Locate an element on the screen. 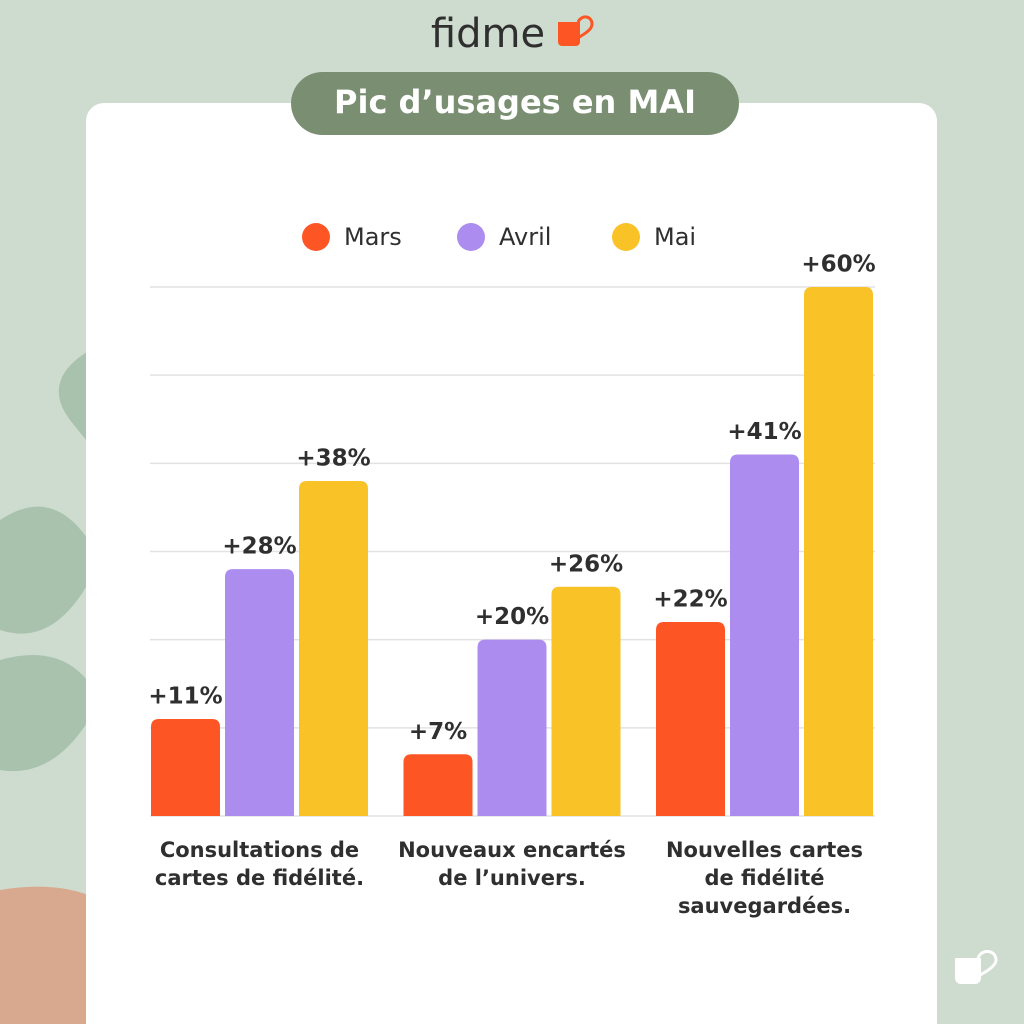  chart-title: Pic d’usages en MAI is located at coordinates (515, 102).